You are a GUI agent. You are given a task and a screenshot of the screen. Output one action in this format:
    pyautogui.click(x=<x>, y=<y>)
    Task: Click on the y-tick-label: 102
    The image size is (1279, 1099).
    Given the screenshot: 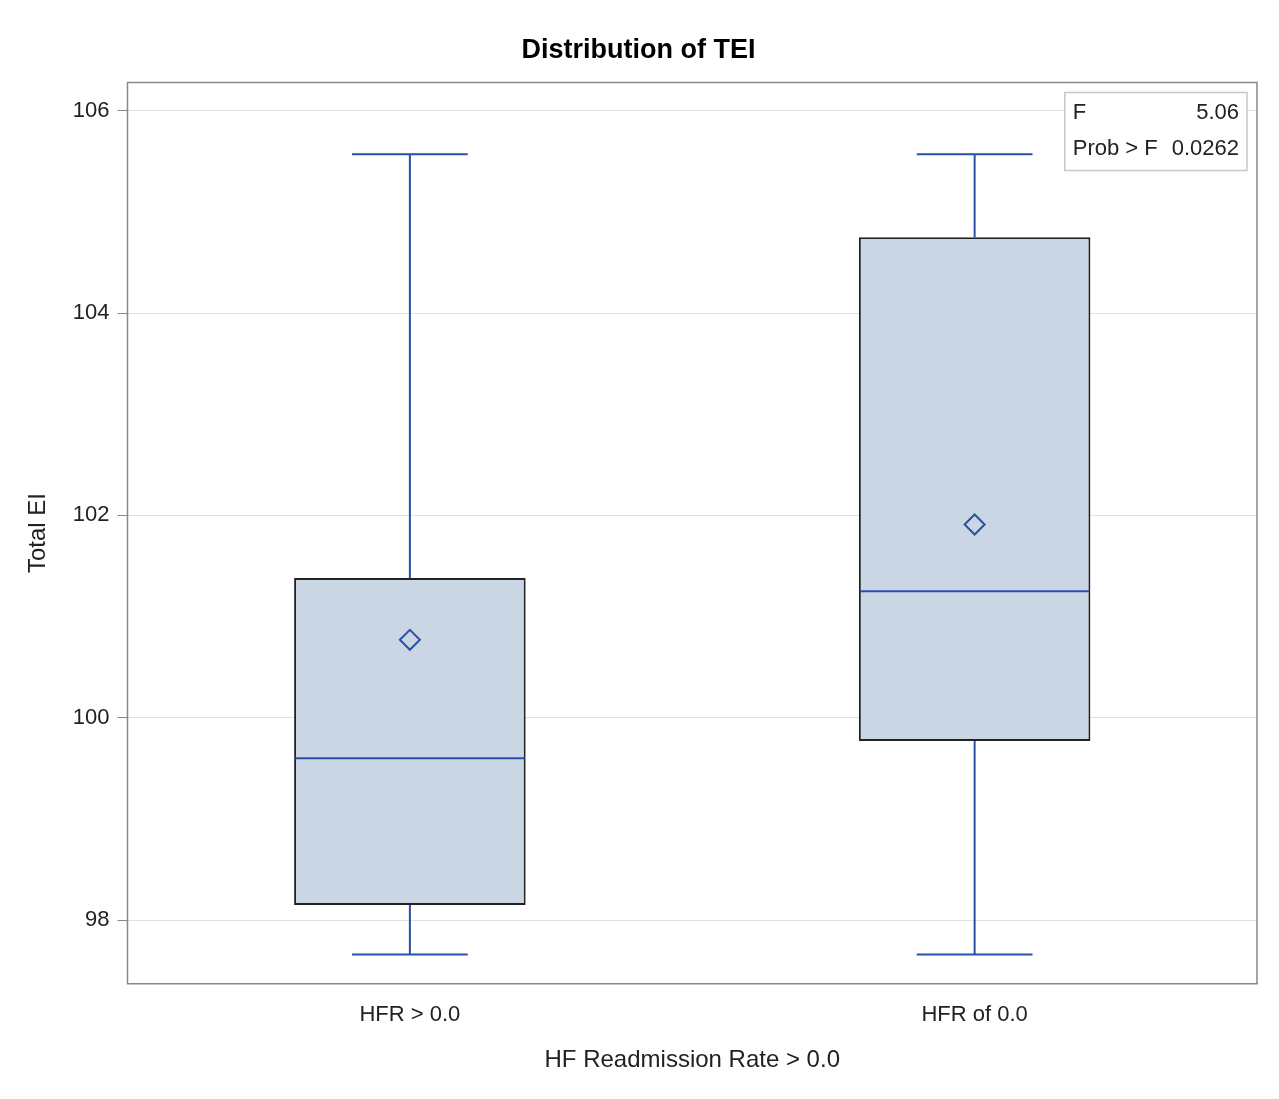 What is the action you would take?
    pyautogui.click(x=91, y=514)
    